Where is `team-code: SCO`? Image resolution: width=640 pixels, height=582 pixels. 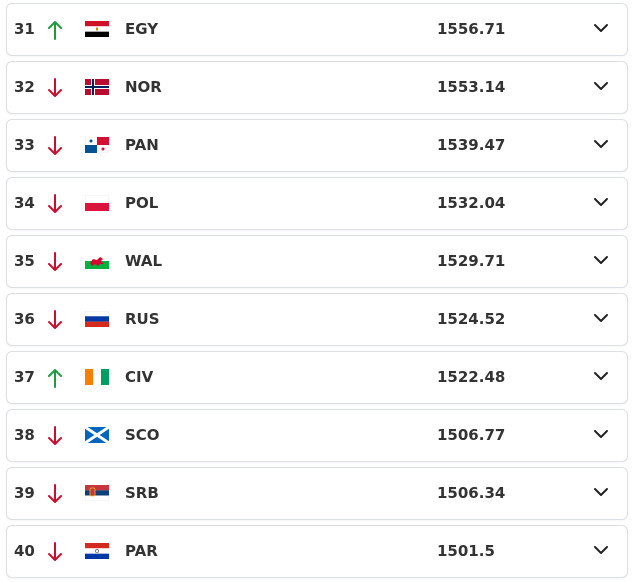 team-code: SCO is located at coordinates (142, 435).